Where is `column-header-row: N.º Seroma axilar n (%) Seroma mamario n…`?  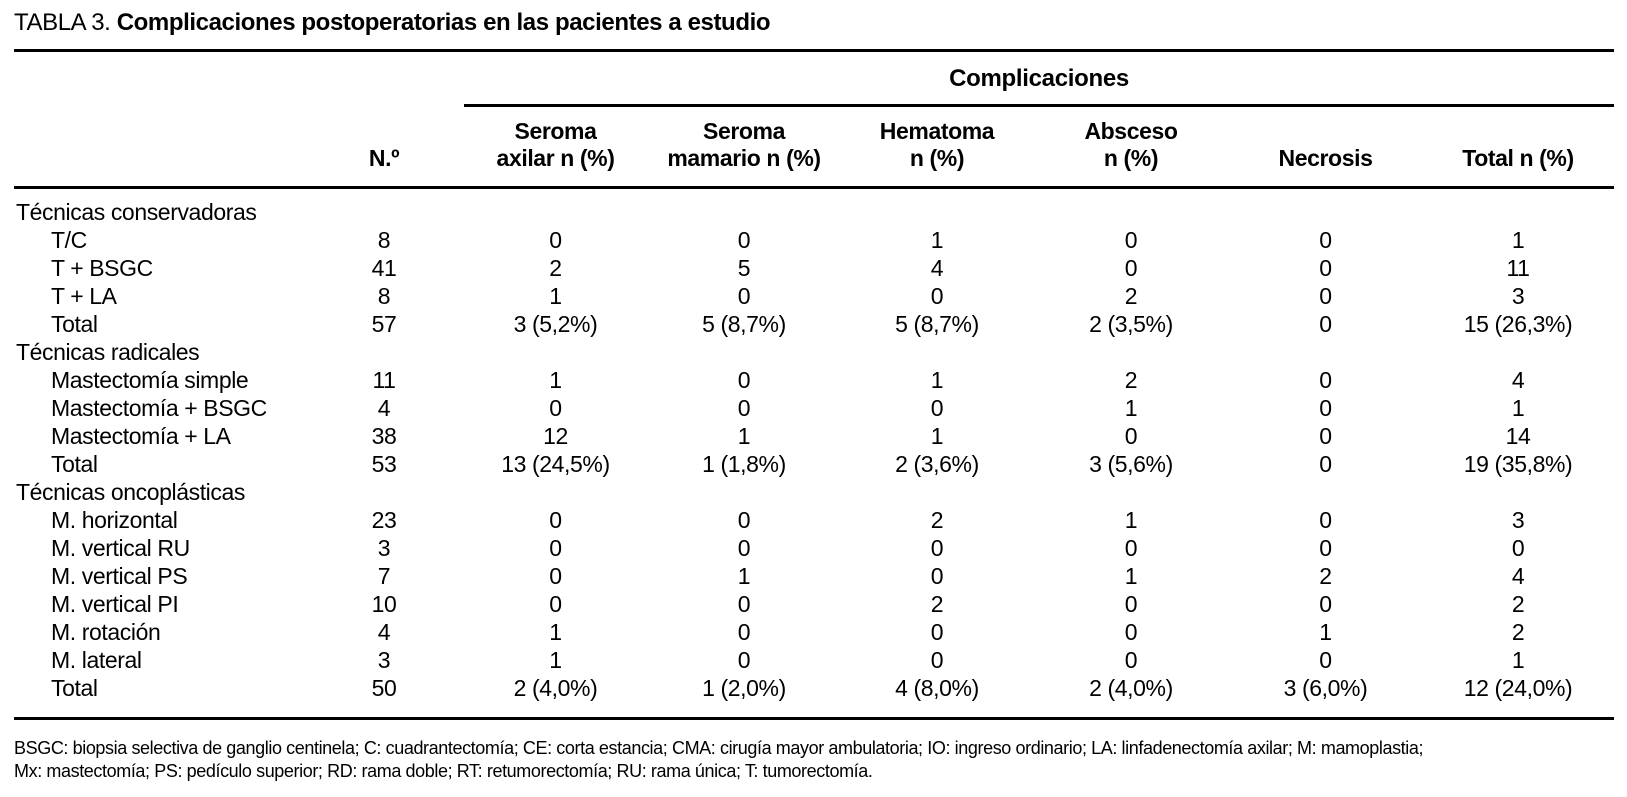
column-header-row: N.º Seroma axilar n (%) Seroma mamario n… is located at coordinates (814, 147).